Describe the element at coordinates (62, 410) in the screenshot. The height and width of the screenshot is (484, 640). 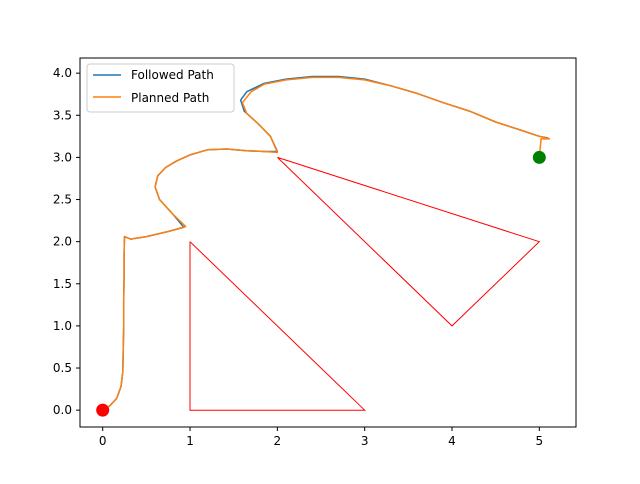
I see `y-tick-label: 0.0` at that location.